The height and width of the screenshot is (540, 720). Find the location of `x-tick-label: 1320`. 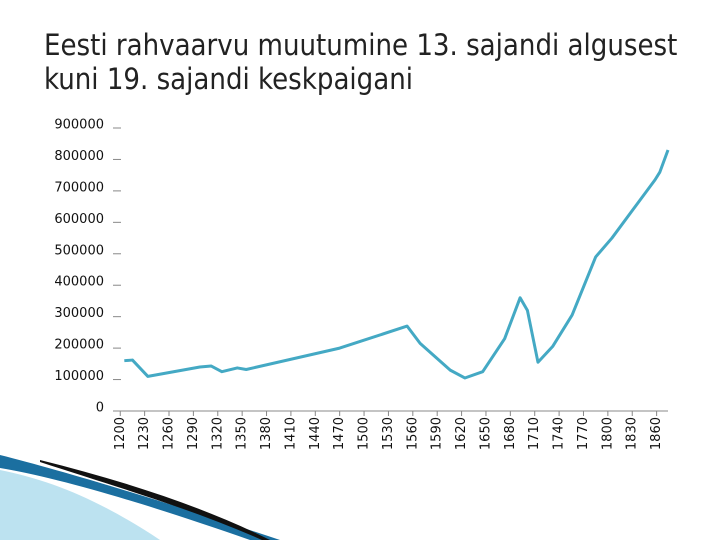

x-tick-label: 1320 is located at coordinates (217, 433).